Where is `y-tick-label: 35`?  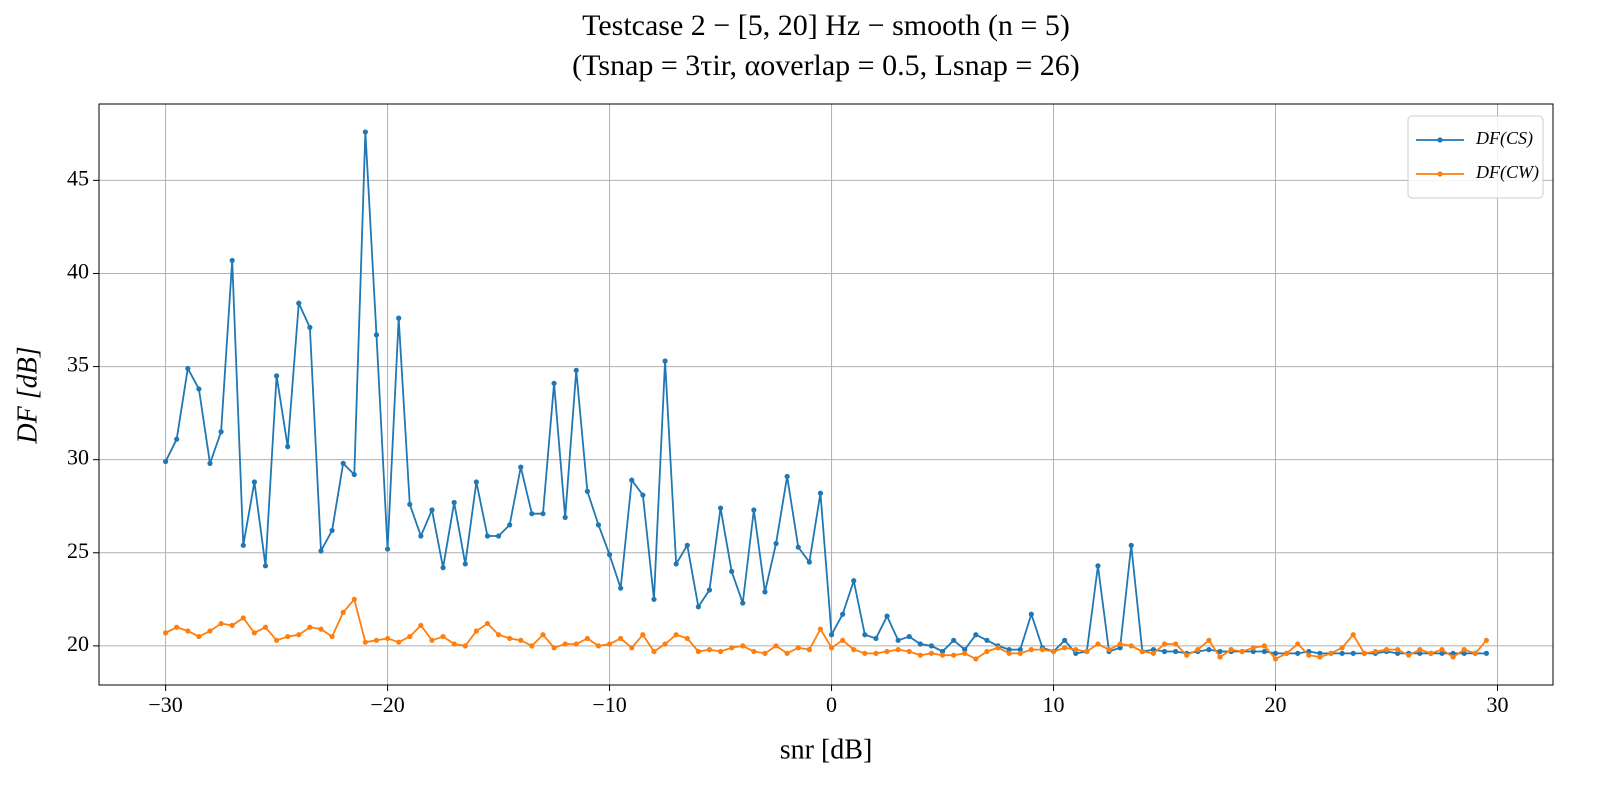
y-tick-label: 35 is located at coordinates (78, 364).